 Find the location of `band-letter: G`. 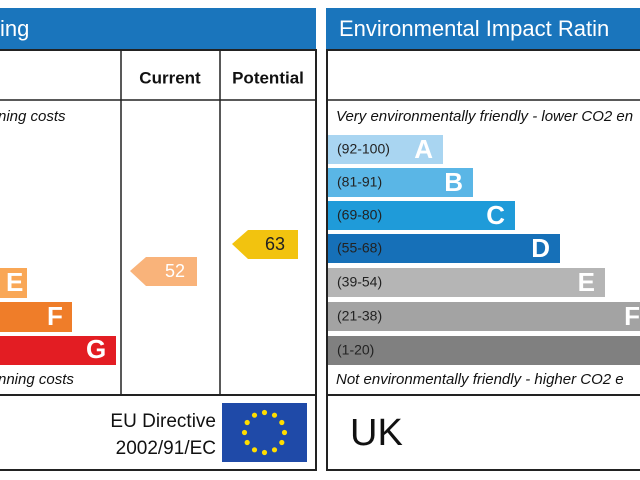

band-letter: G is located at coordinates (96, 349).